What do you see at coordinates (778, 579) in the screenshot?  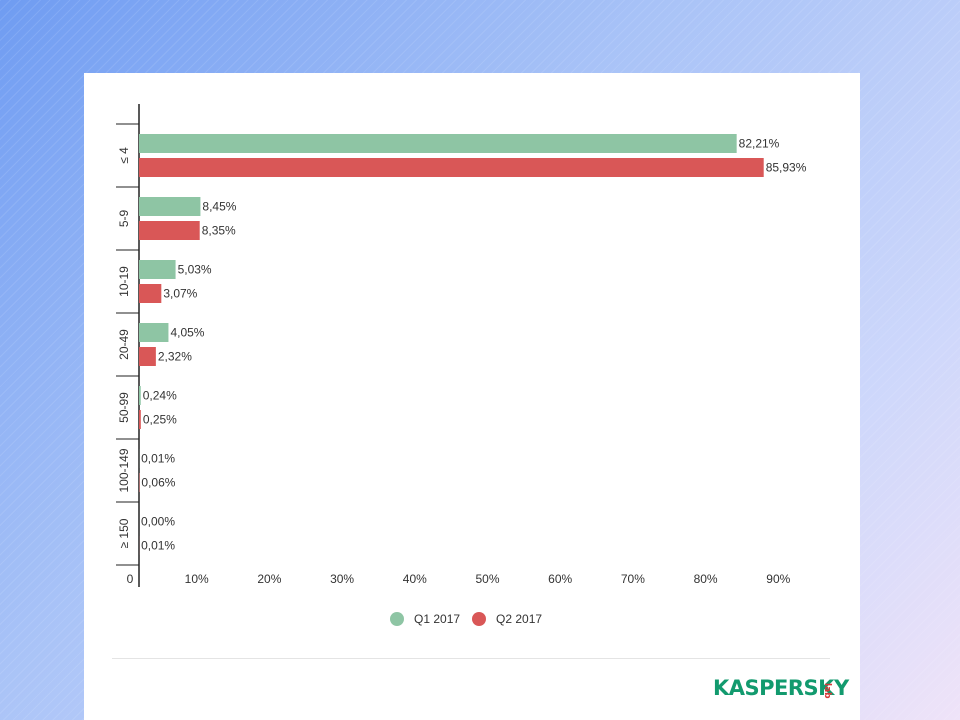 I see `x-tick-label: 90%` at bounding box center [778, 579].